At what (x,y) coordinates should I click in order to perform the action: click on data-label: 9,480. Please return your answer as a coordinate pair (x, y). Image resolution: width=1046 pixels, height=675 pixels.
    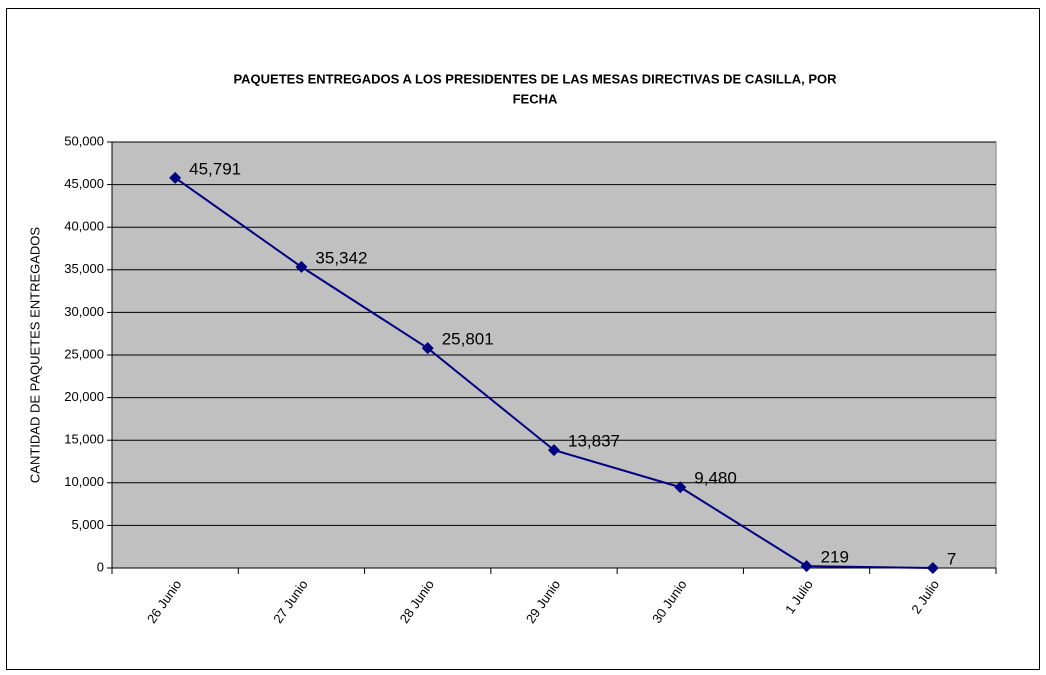
    Looking at the image, I should click on (715, 478).